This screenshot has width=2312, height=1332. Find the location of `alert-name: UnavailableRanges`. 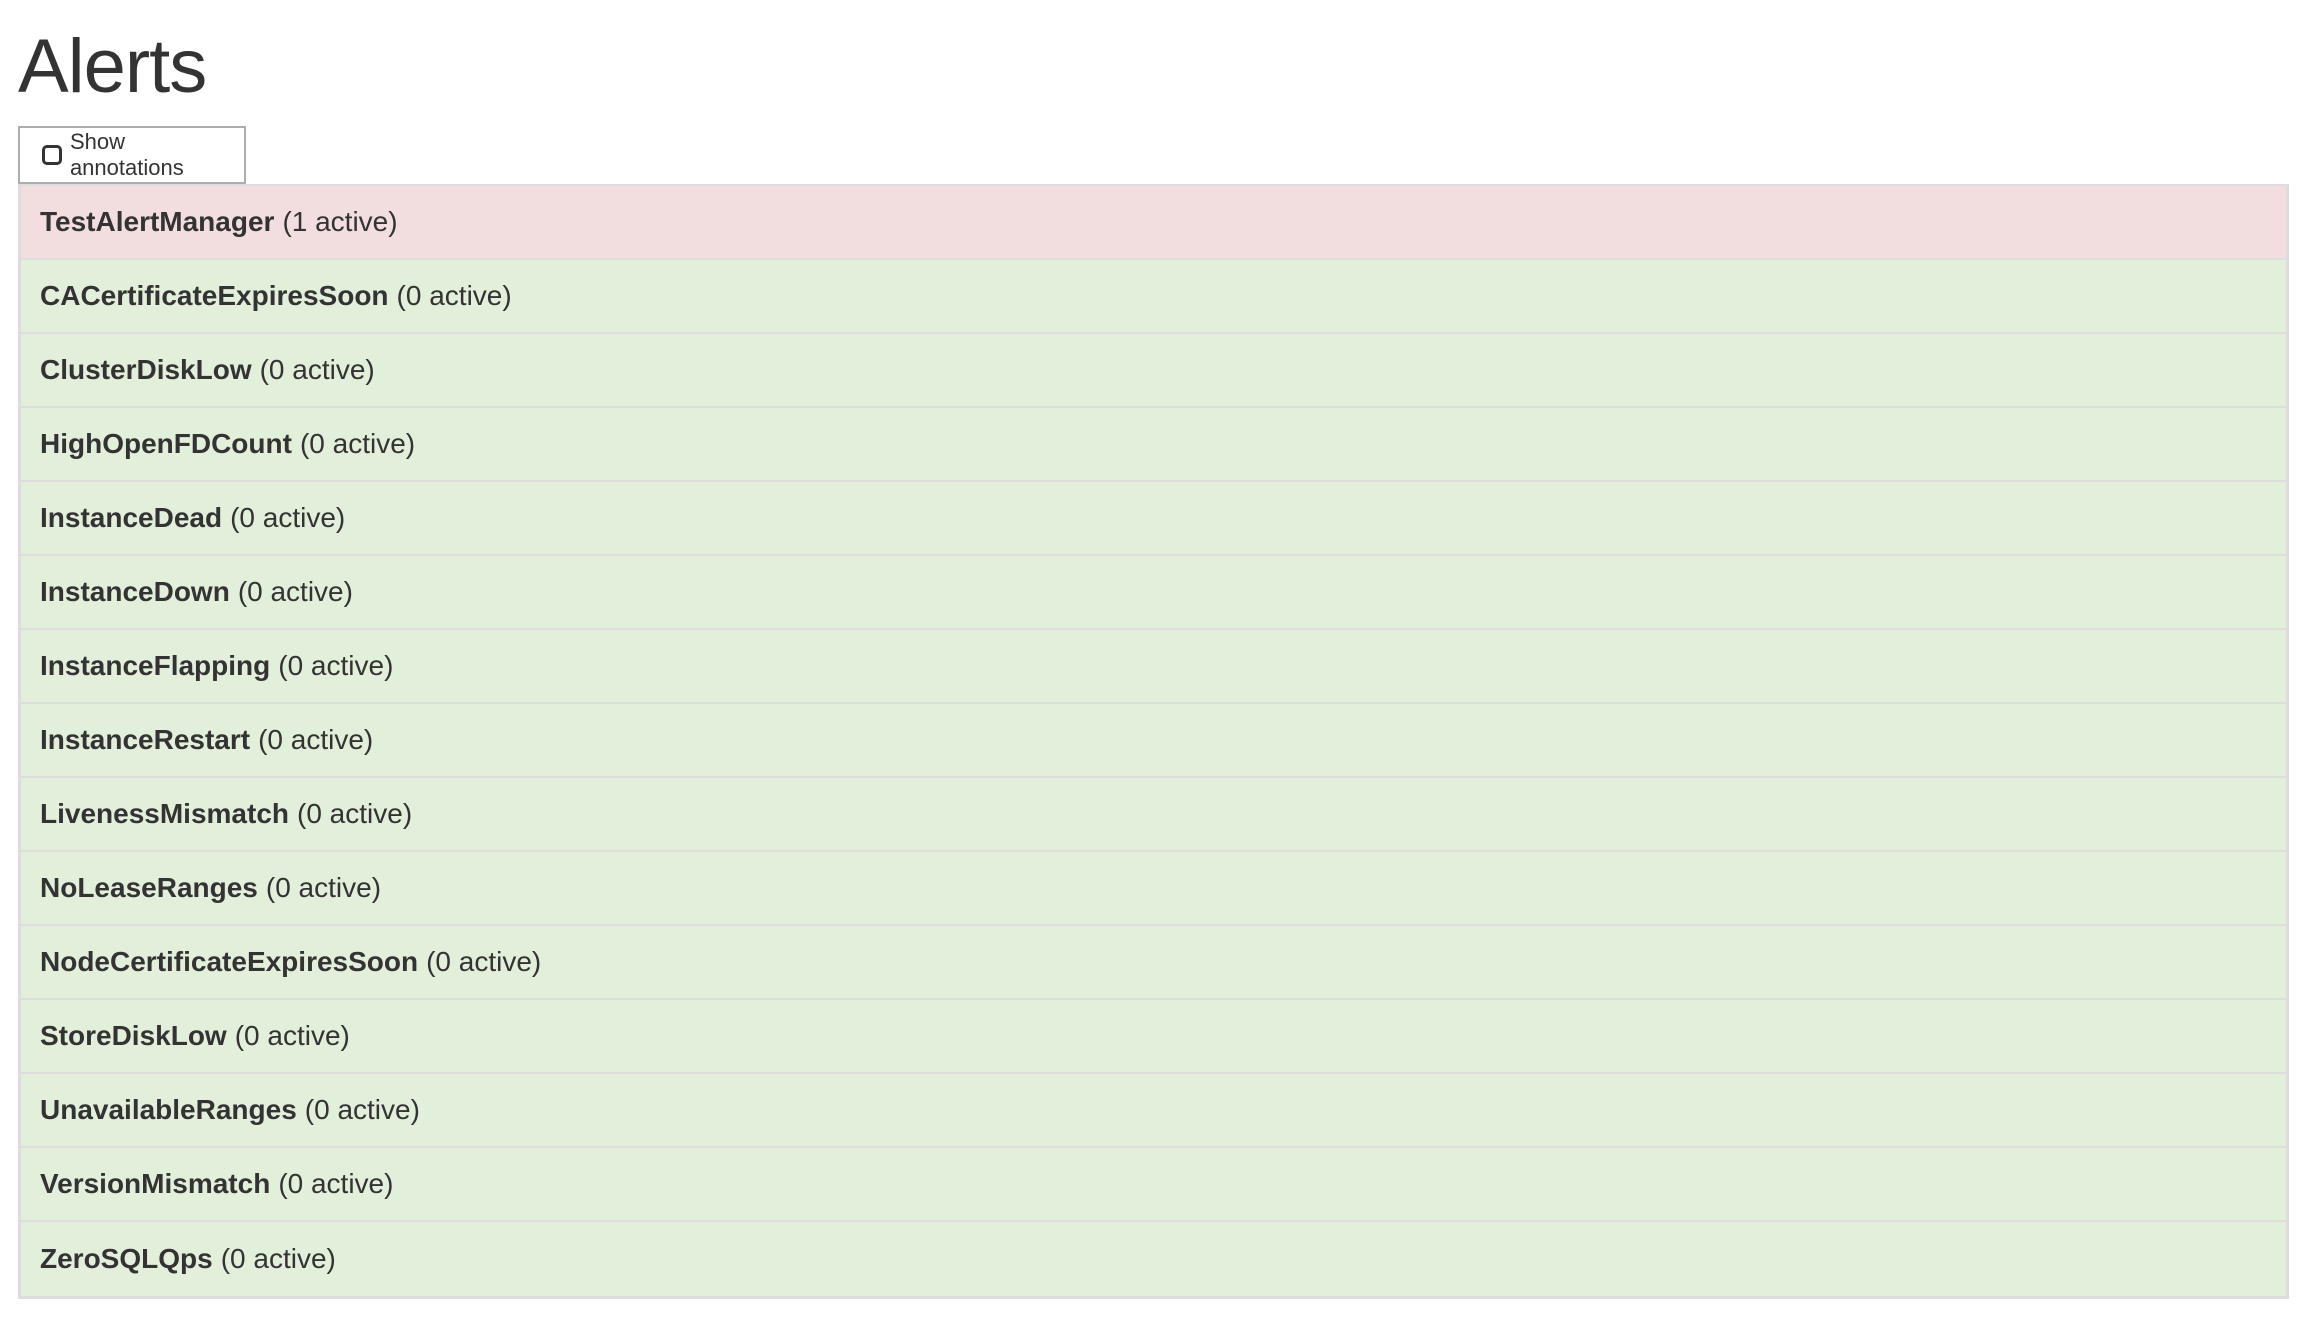

alert-name: UnavailableRanges is located at coordinates (168, 1109).